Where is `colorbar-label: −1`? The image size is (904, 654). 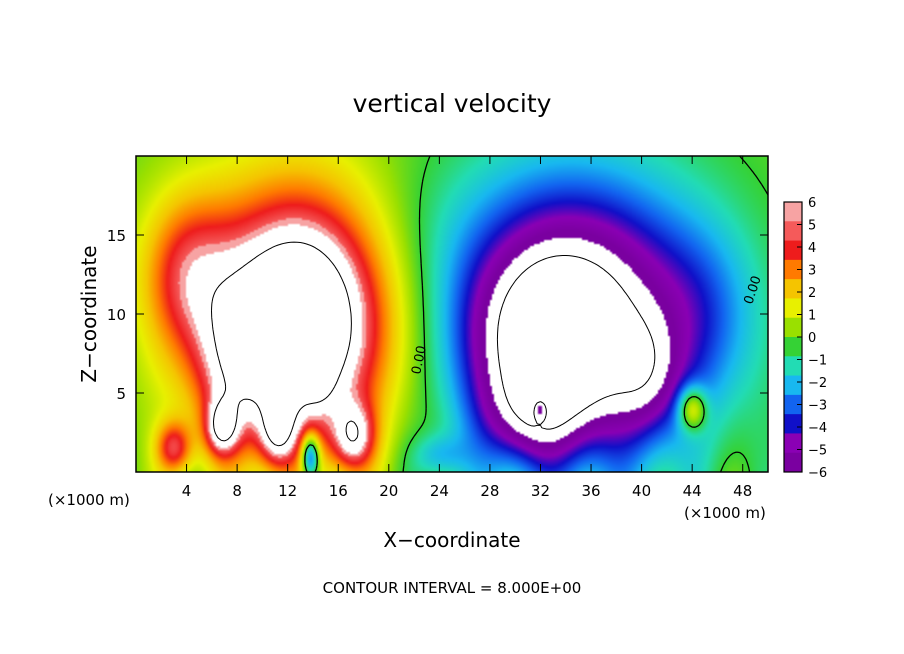
colorbar-label: −1 is located at coordinates (817, 361).